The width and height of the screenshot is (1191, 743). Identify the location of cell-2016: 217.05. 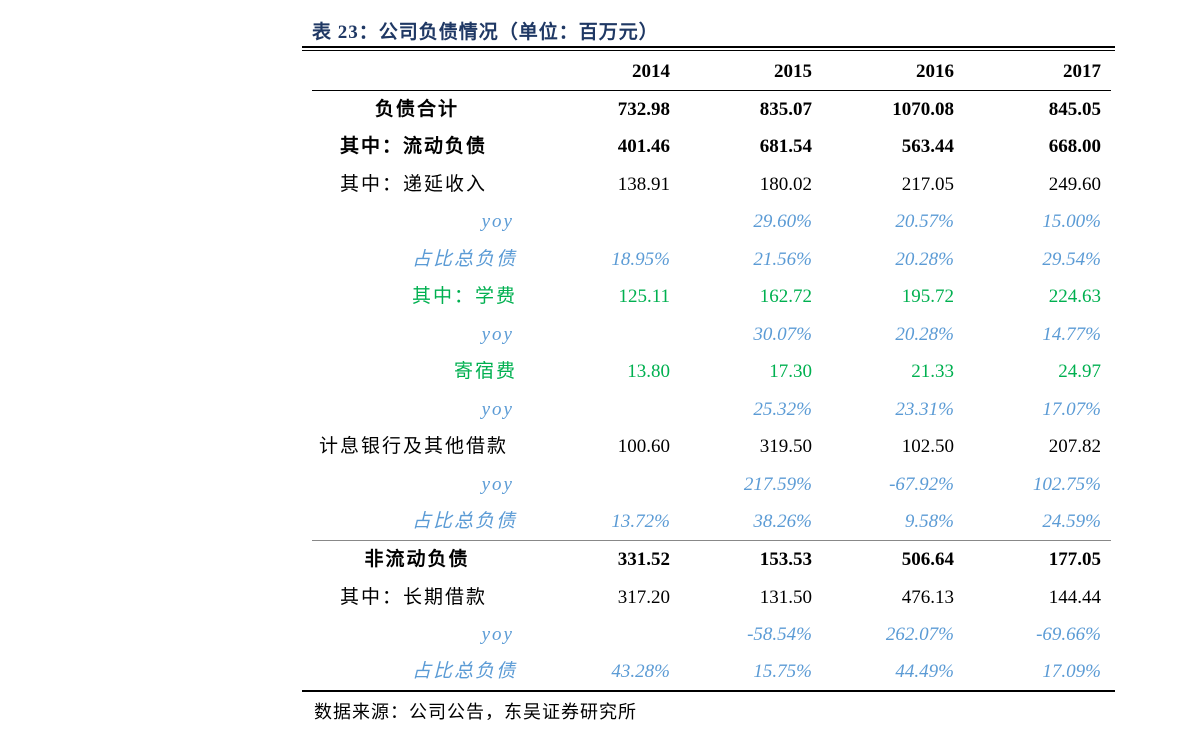
(927, 184).